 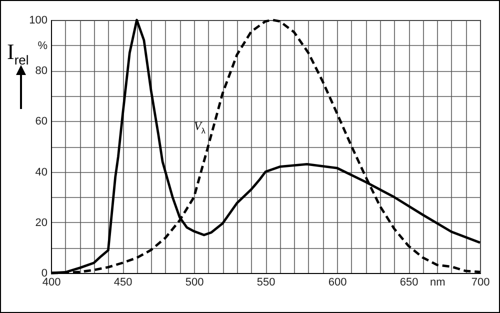 What do you see at coordinates (51, 282) in the screenshot?
I see `x-tick-label: 400` at bounding box center [51, 282].